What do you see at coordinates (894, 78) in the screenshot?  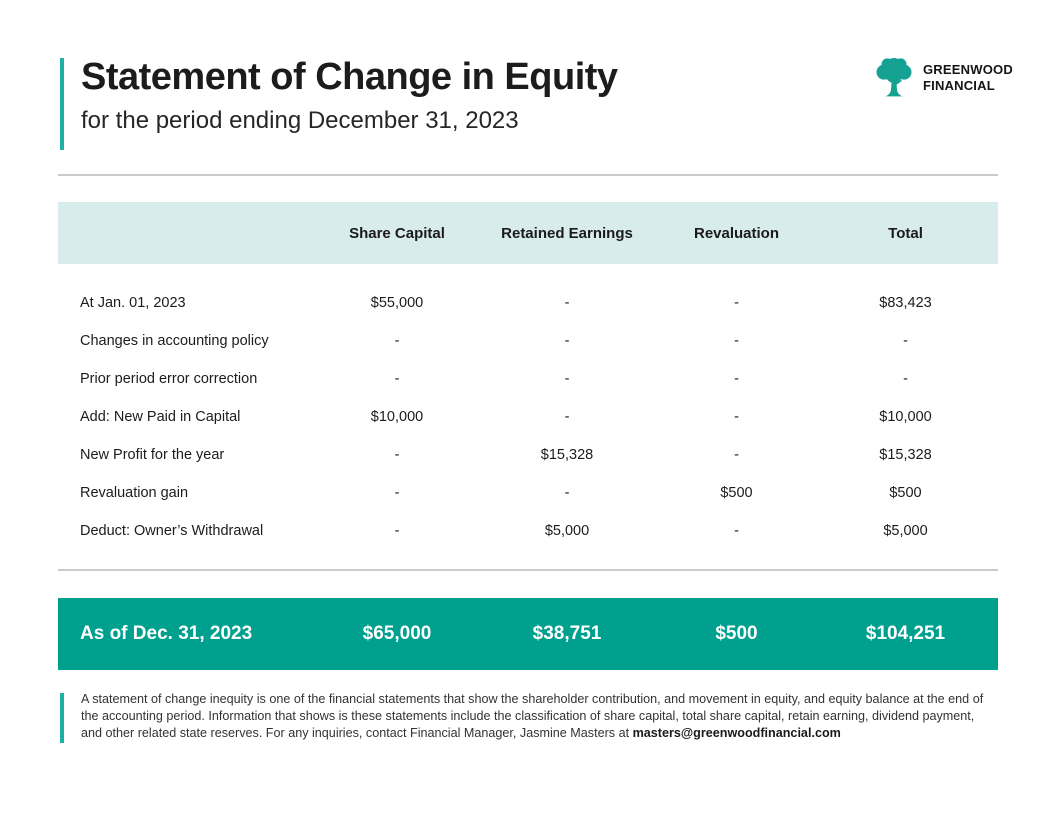 I see `tree-icon` at bounding box center [894, 78].